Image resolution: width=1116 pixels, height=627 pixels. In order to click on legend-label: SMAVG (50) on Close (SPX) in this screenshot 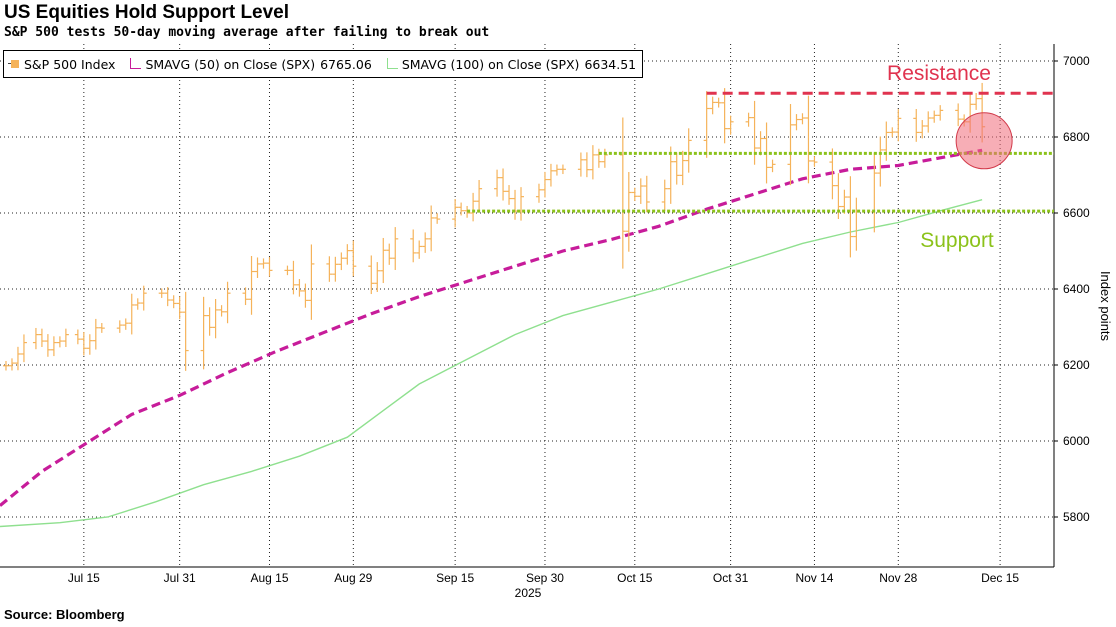, I will do `click(230, 64)`.